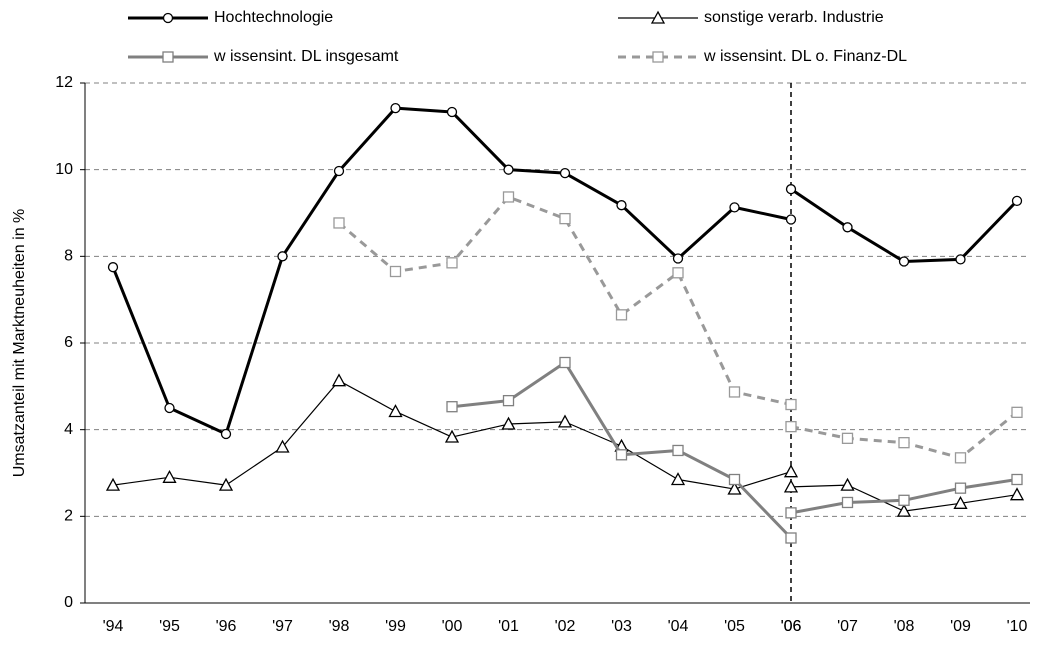 The image size is (1038, 646). I want to click on y-tick-label: 6, so click(68, 342).